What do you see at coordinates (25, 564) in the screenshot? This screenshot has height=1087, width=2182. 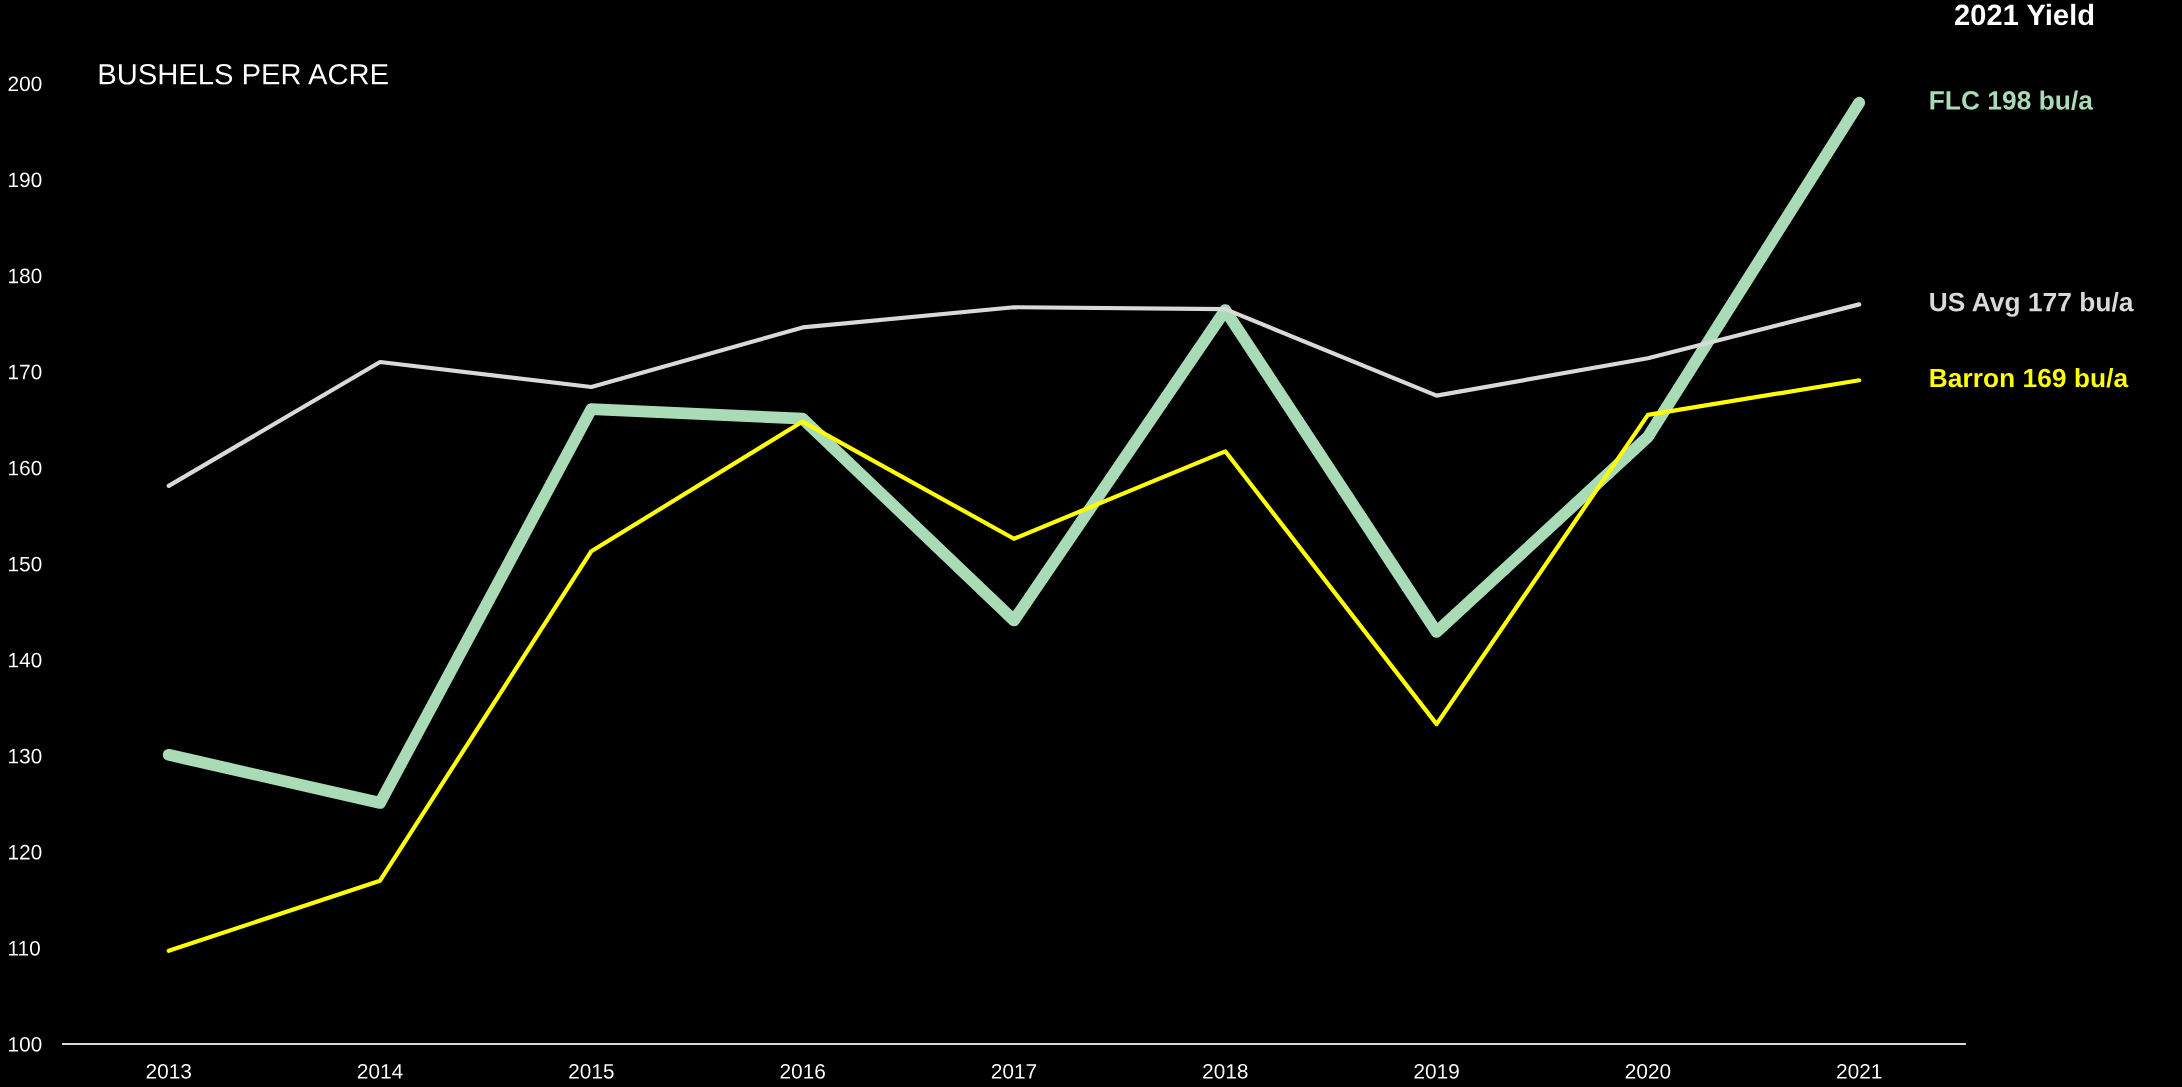 I see `y-tick-label: 150` at bounding box center [25, 564].